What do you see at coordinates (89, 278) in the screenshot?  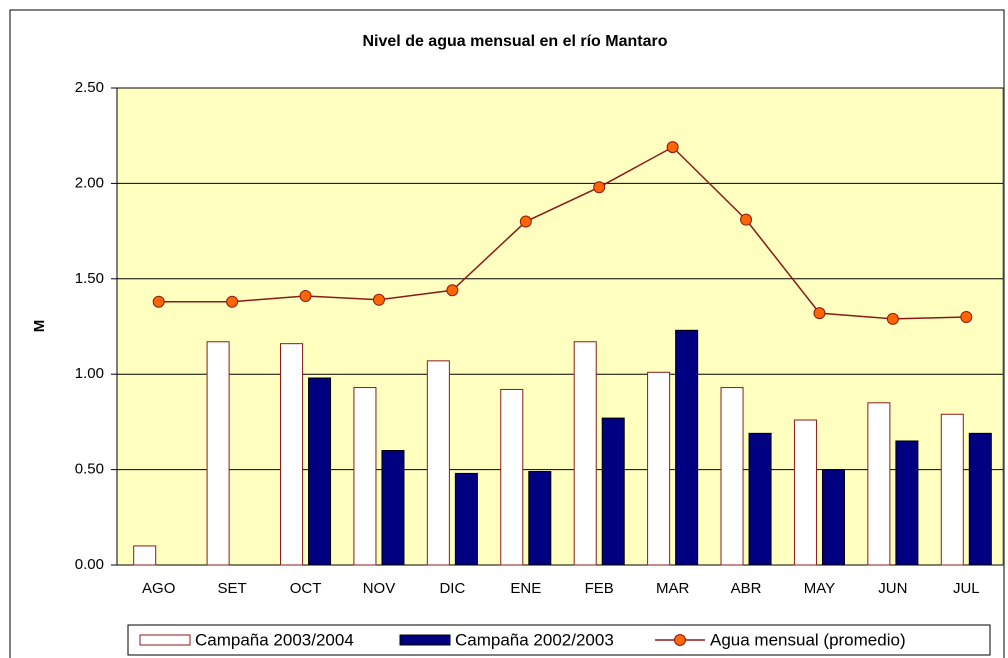 I see `y-tick-label: 1.50` at bounding box center [89, 278].